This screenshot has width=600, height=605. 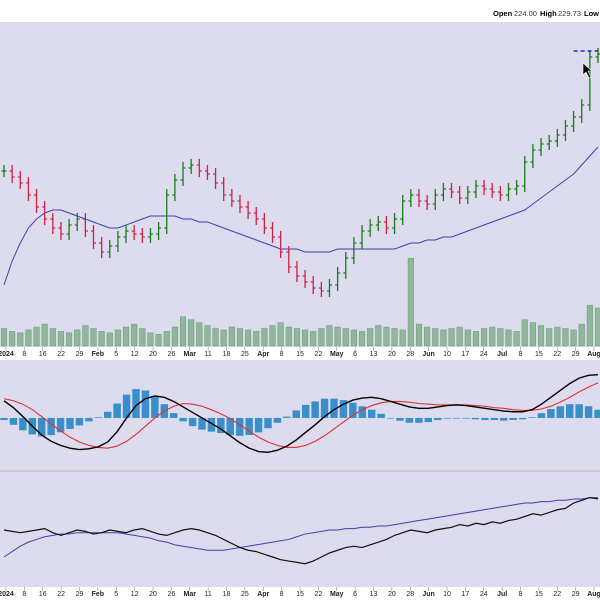 I want to click on x-tick-label: 11, so click(x=207, y=594).